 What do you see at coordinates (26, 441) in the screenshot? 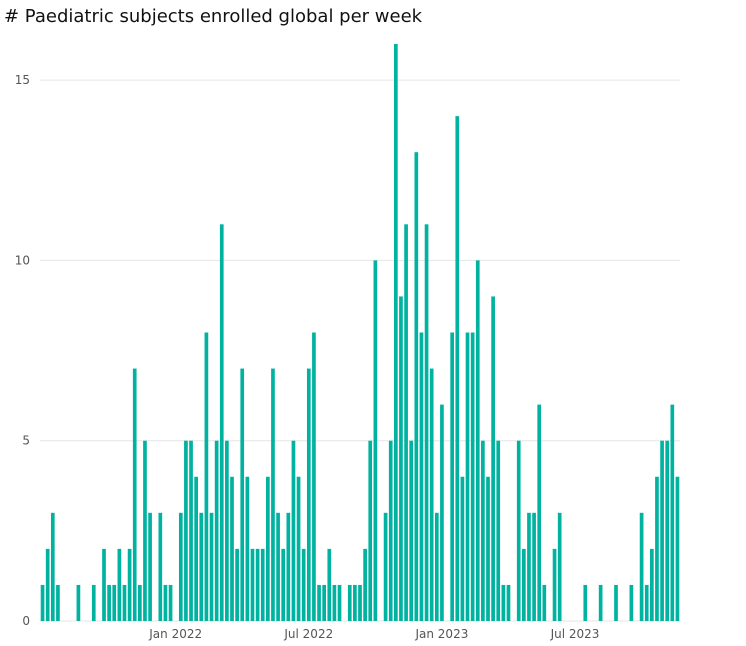
I see `y-tick-label: 5` at bounding box center [26, 441].